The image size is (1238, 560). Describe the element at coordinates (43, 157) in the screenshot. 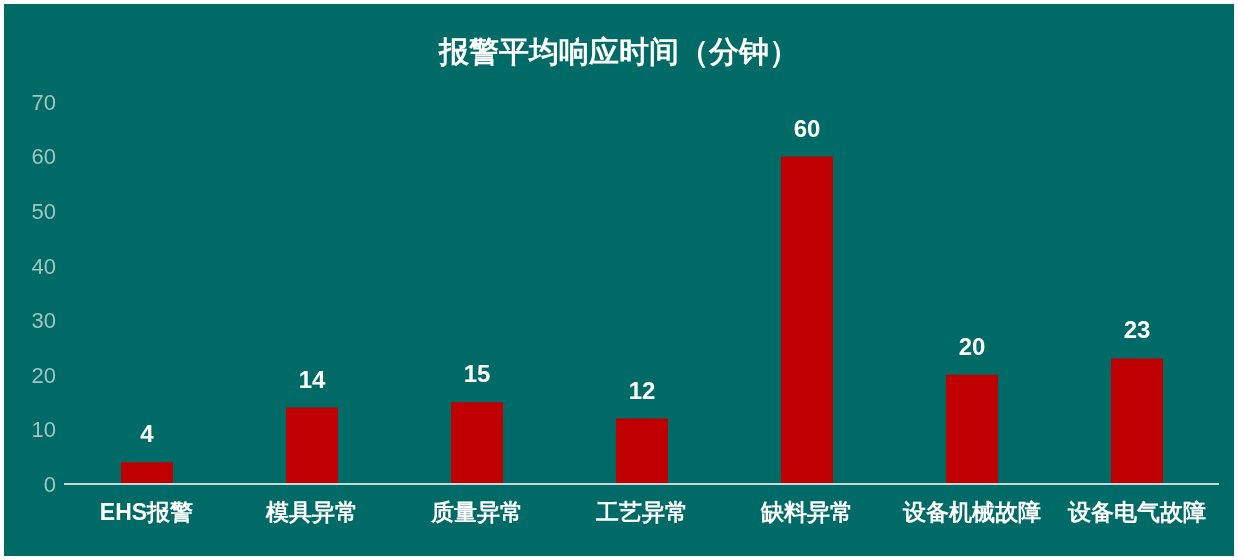

I see `y-tick-label: 60` at that location.